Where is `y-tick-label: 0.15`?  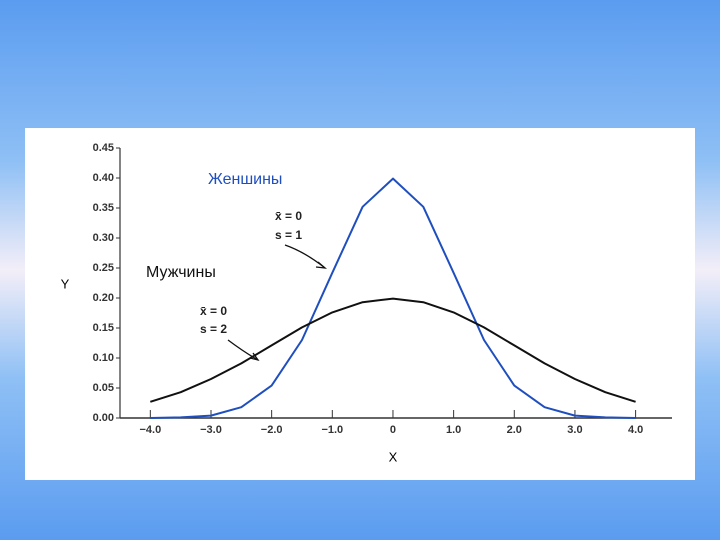
y-tick-label: 0.15 is located at coordinates (103, 328).